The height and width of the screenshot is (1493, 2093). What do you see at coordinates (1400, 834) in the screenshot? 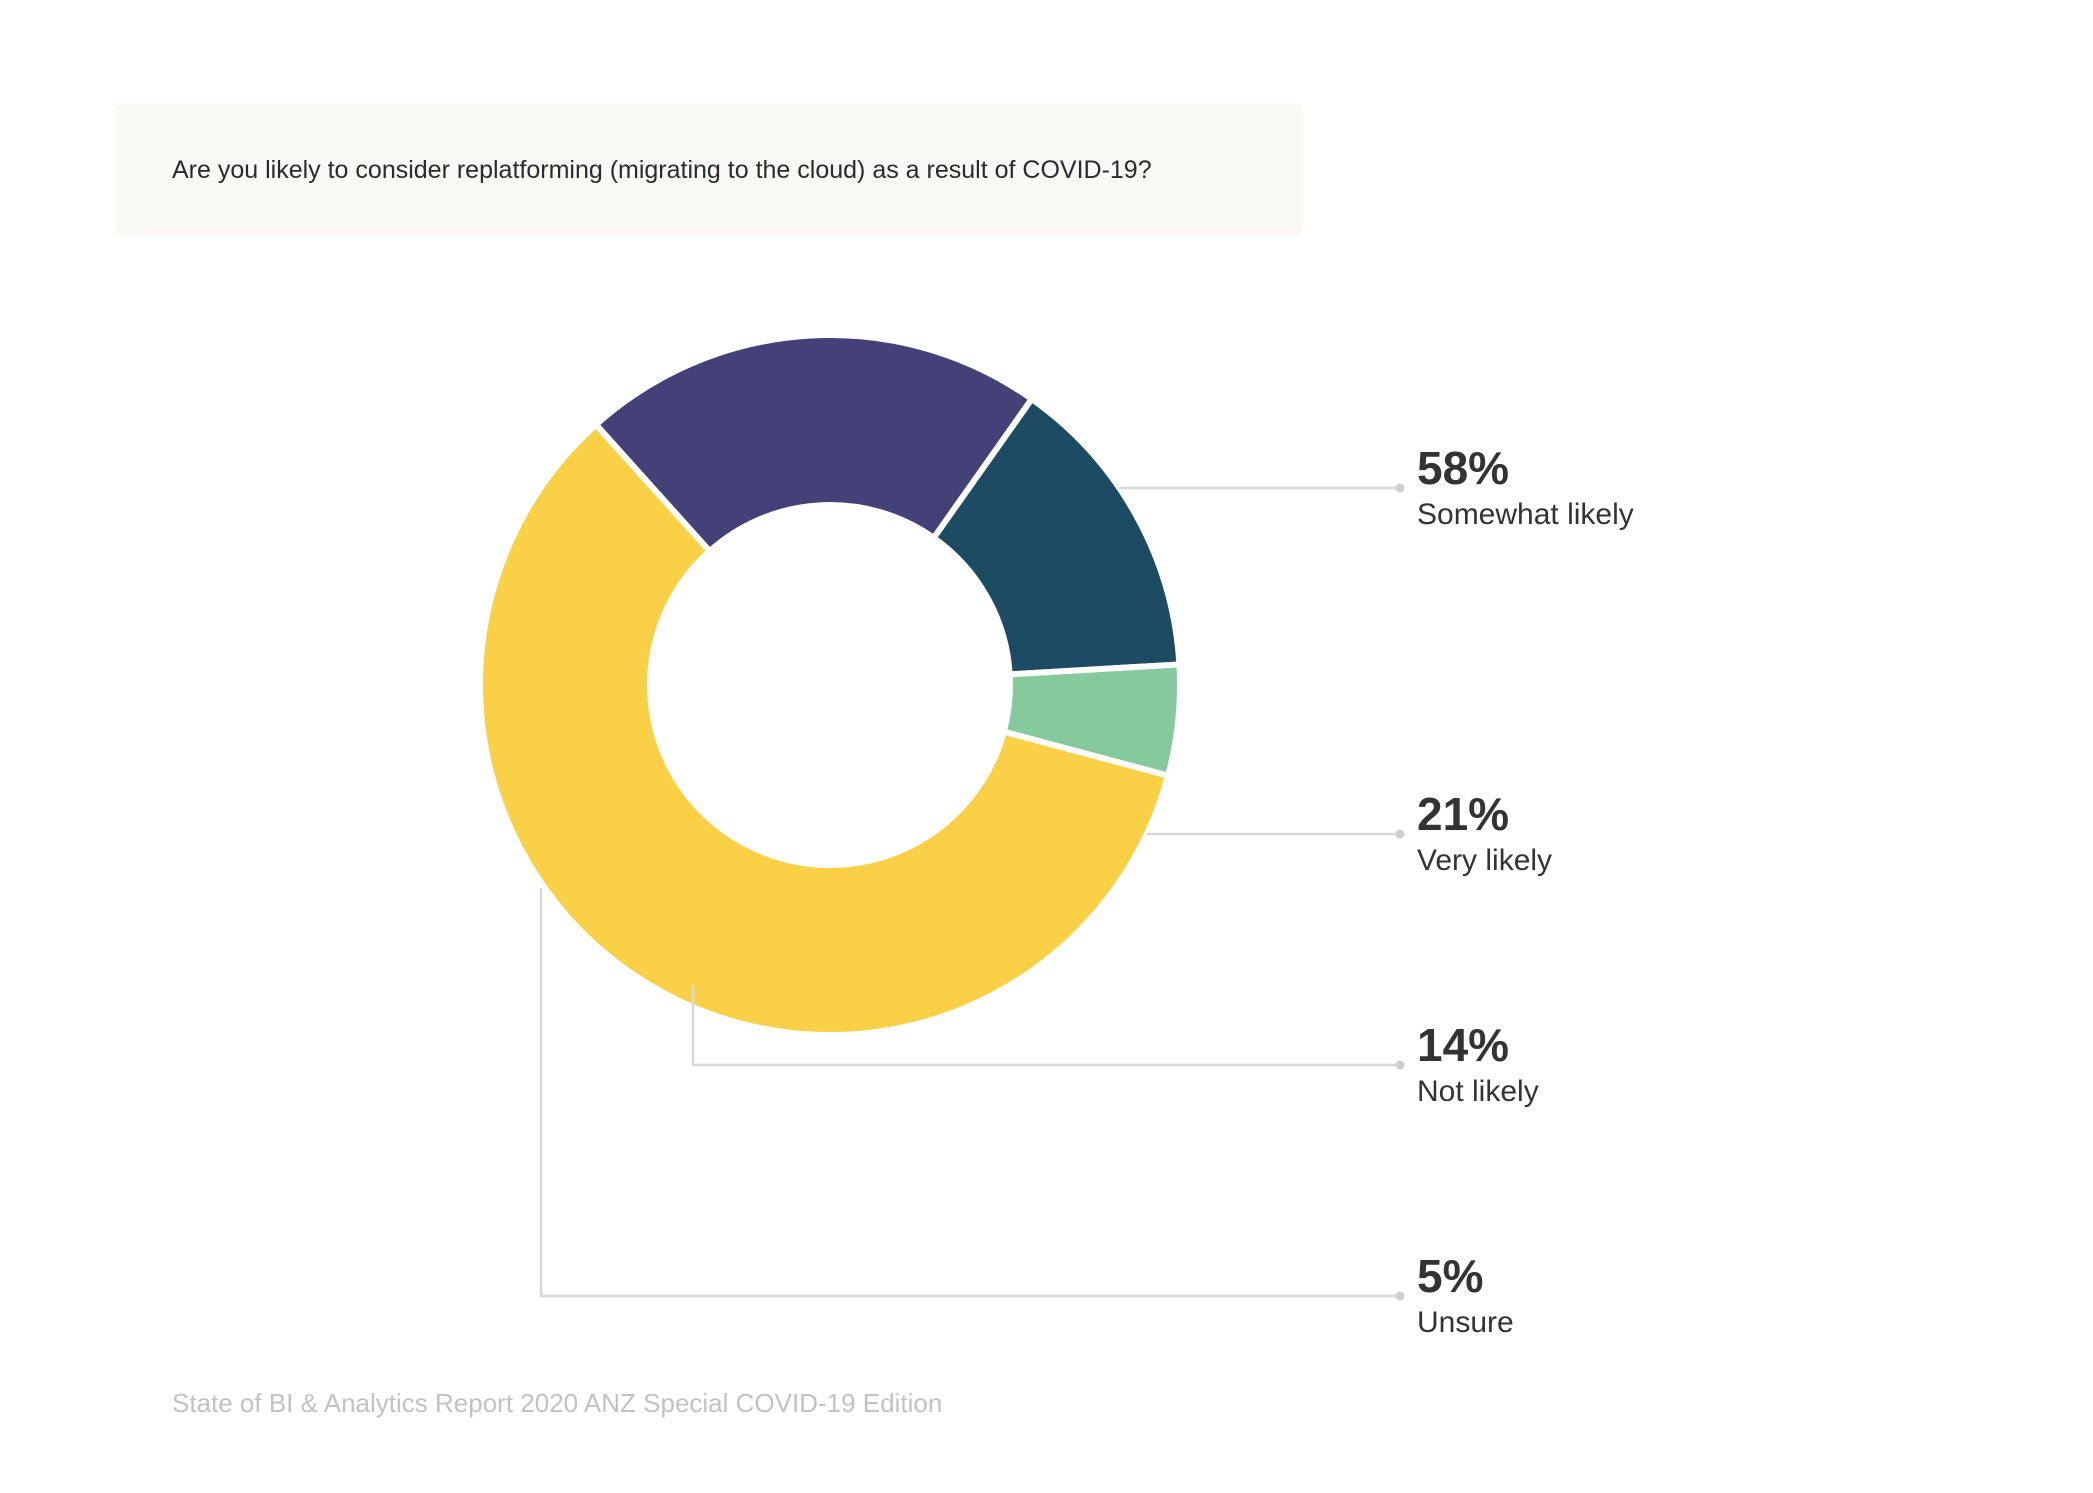
I see `leader-dot-very-likely` at bounding box center [1400, 834].